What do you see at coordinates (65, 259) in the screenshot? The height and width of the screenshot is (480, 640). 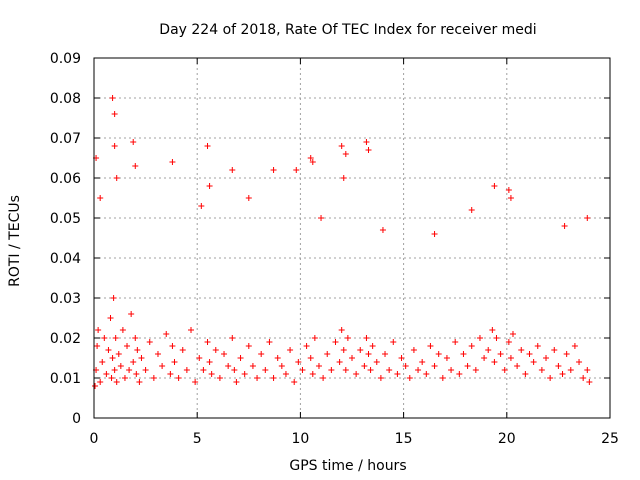 I see `y-tick-label: 0.04` at bounding box center [65, 259].